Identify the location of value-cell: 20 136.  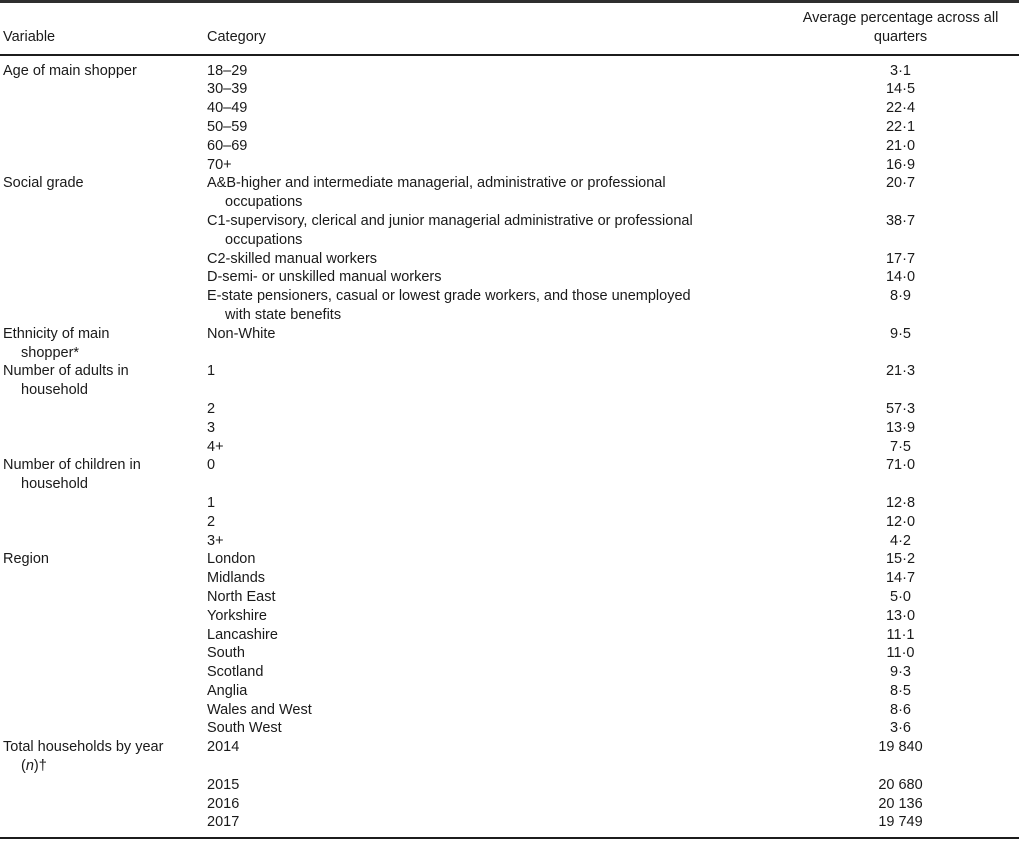
(900, 803).